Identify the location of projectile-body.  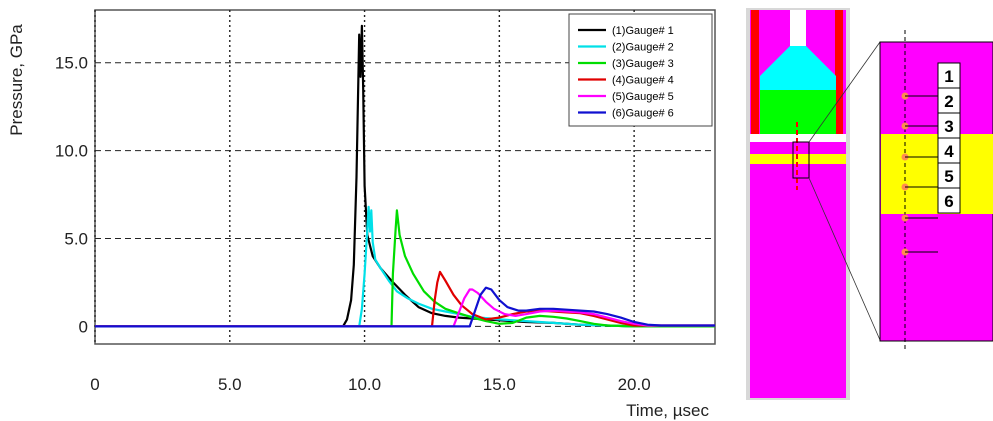
(798, 112).